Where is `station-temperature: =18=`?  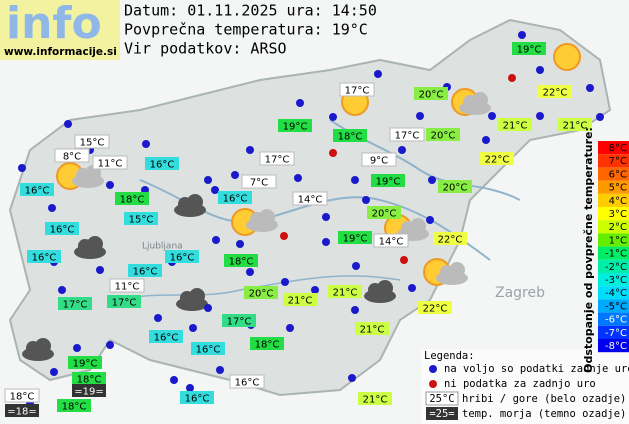 station-temperature: =18= is located at coordinates (21, 412).